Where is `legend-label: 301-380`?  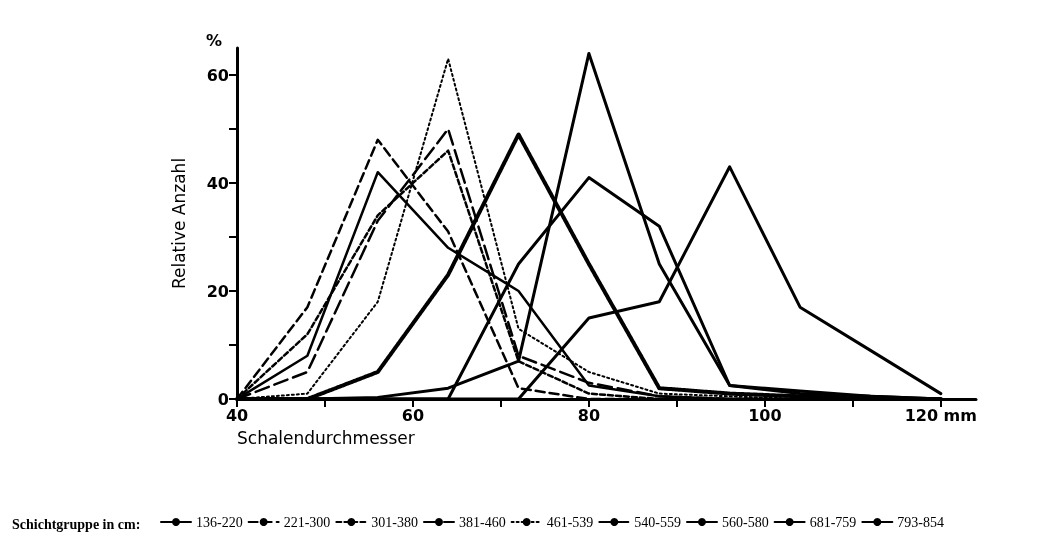
legend-label: 301-380 is located at coordinates (394, 522).